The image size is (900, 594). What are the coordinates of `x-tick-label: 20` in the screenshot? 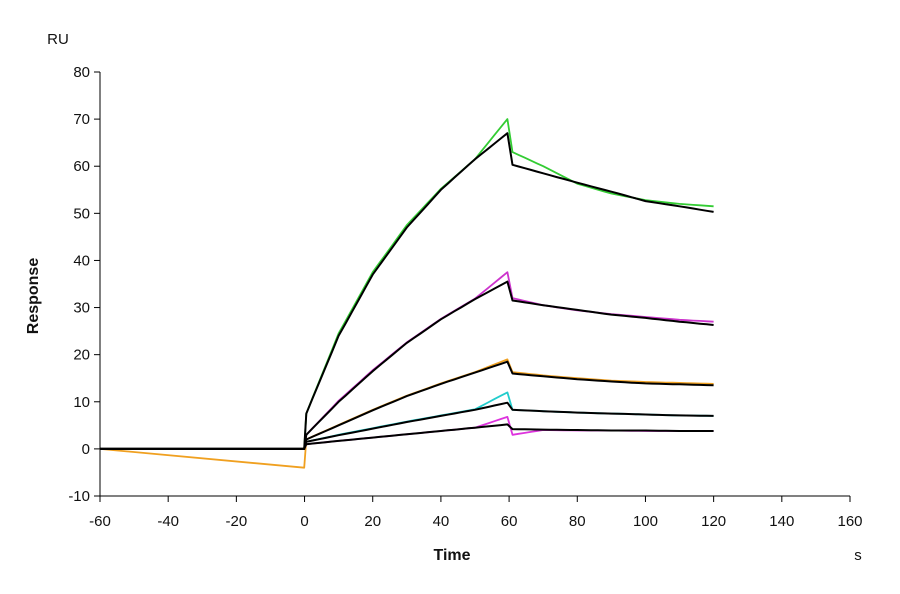 It's located at (372, 521).